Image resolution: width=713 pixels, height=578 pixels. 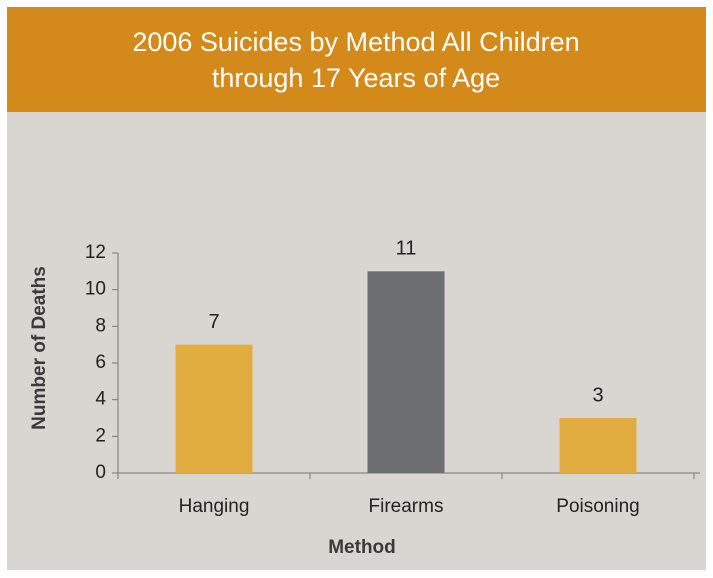 I want to click on x-axis-label: Method, so click(x=362, y=547).